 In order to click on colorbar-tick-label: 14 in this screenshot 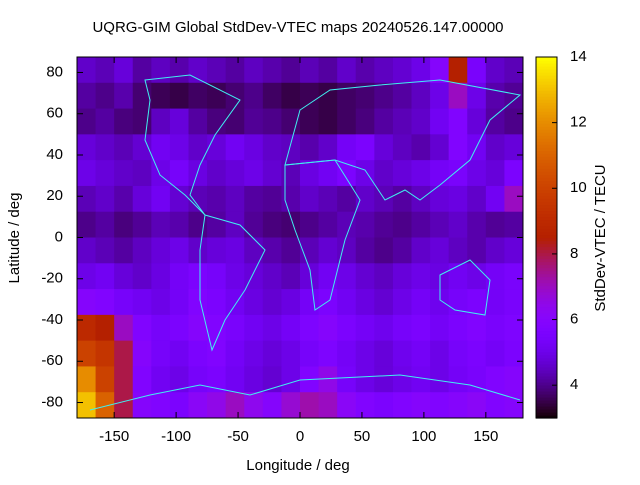, I will do `click(578, 56)`.